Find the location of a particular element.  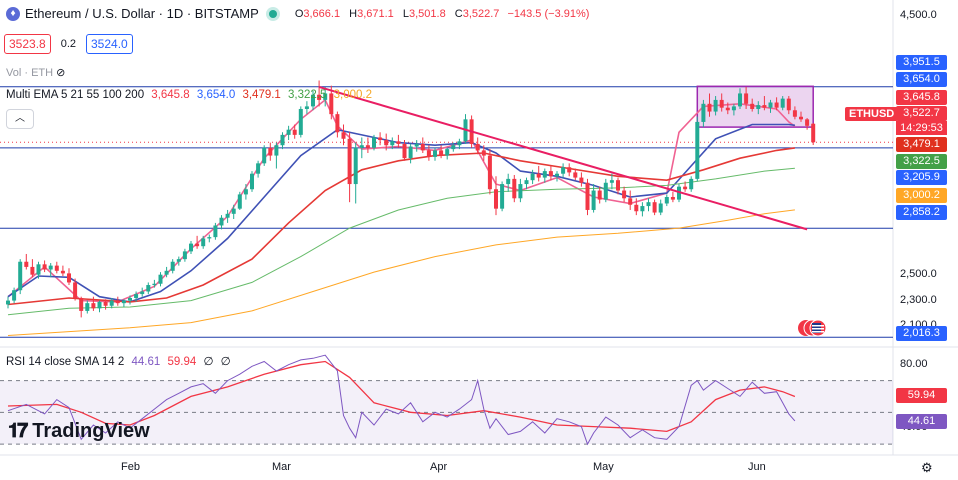

rsi-legend: RSI 14 close SMA 14 2 44.61 59.94 ∅ ∅ is located at coordinates (118, 361).